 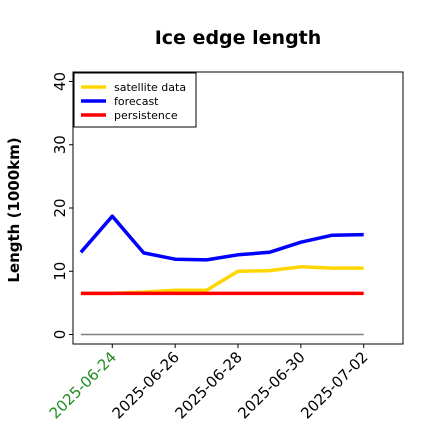 I want to click on y-tick-label-40: 40, so click(x=60, y=81).